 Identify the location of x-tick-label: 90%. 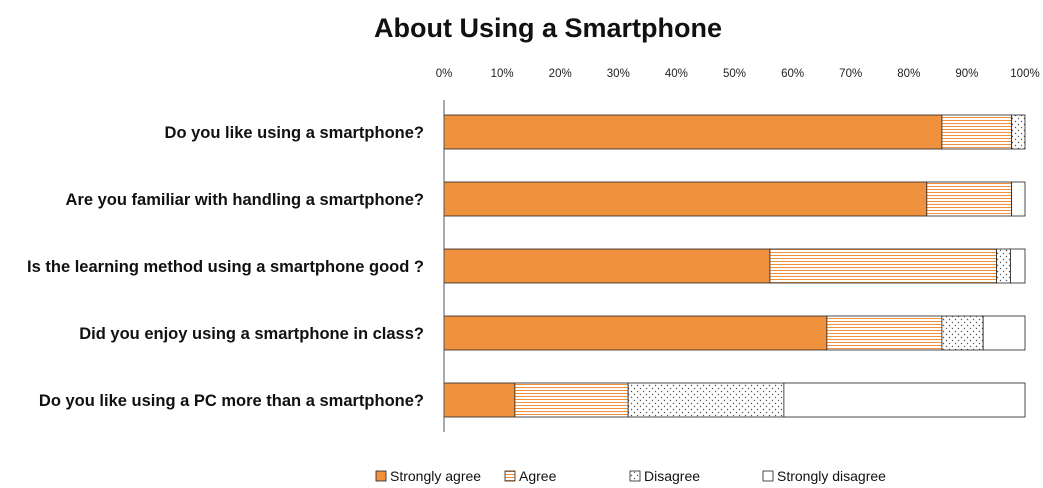
(966, 74).